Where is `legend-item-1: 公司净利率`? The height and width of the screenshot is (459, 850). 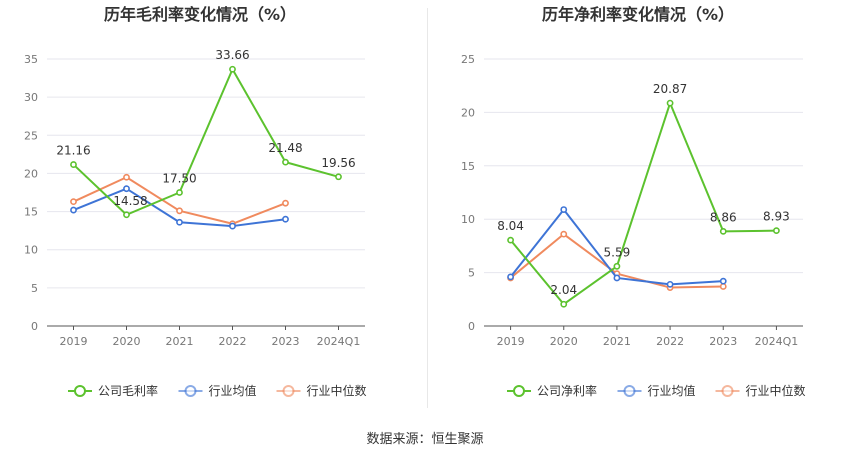 legend-item-1: 公司净利率 is located at coordinates (552, 390).